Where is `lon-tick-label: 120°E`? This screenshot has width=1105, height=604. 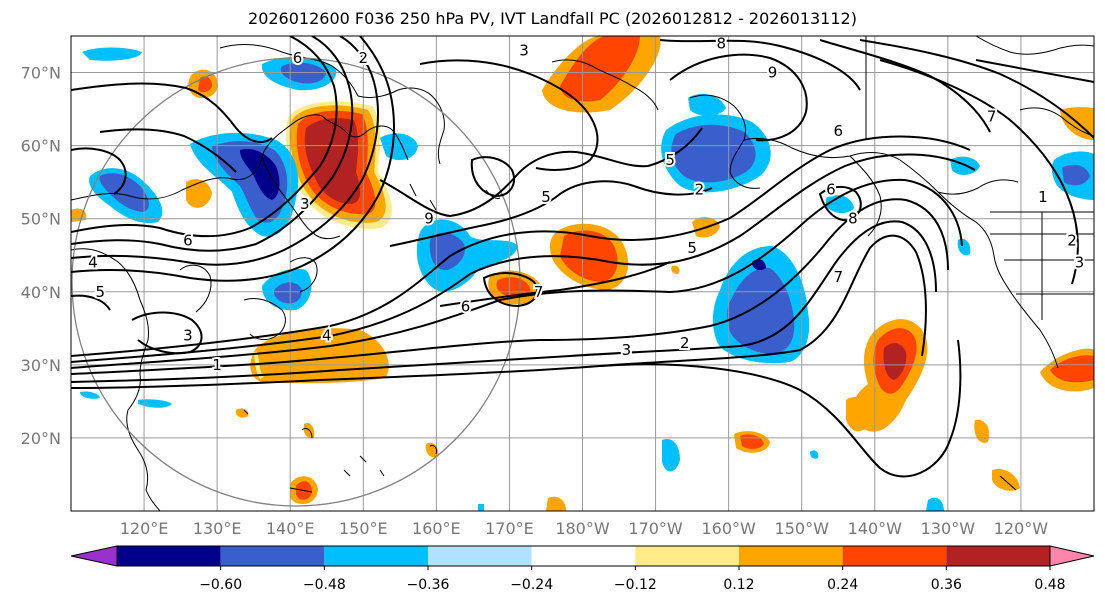
lon-tick-label: 120°E is located at coordinates (144, 528).